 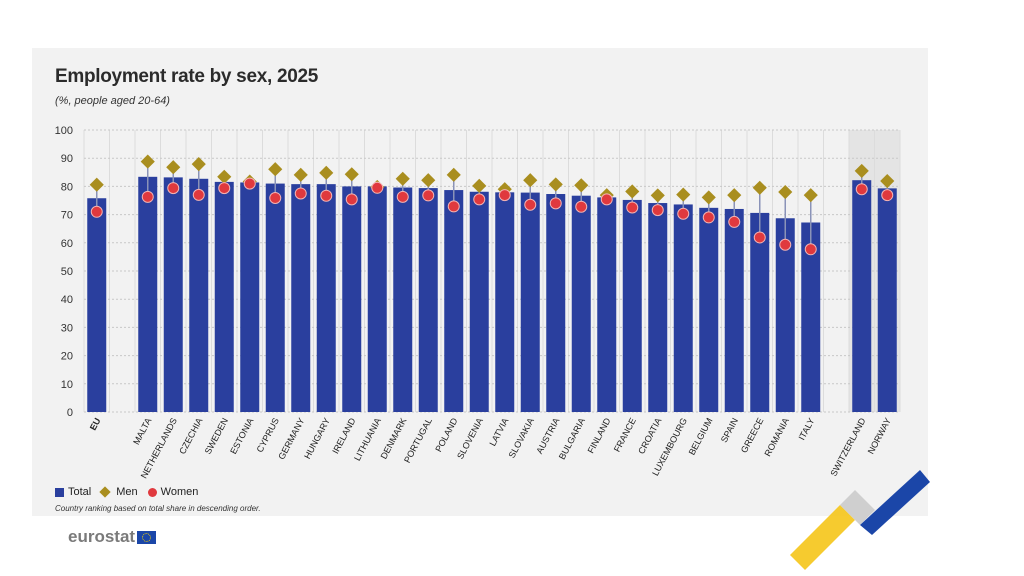 What do you see at coordinates (59, 492) in the screenshot?
I see `legend-total-swatch` at bounding box center [59, 492].